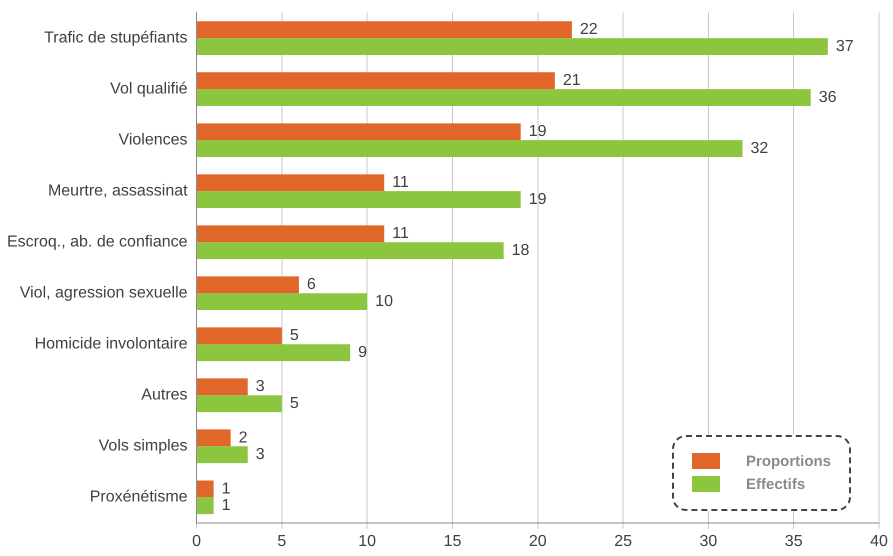 This screenshot has width=893, height=556. Describe the element at coordinates (164, 395) in the screenshot. I see `y-tick-label: Autres` at that location.